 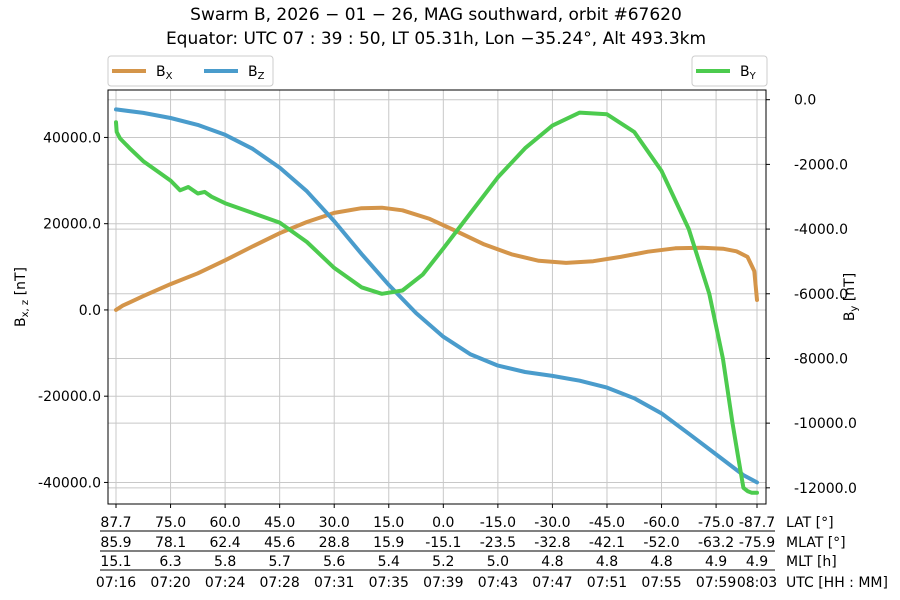 I want to click on x-row-value: 15.9, so click(x=388, y=543).